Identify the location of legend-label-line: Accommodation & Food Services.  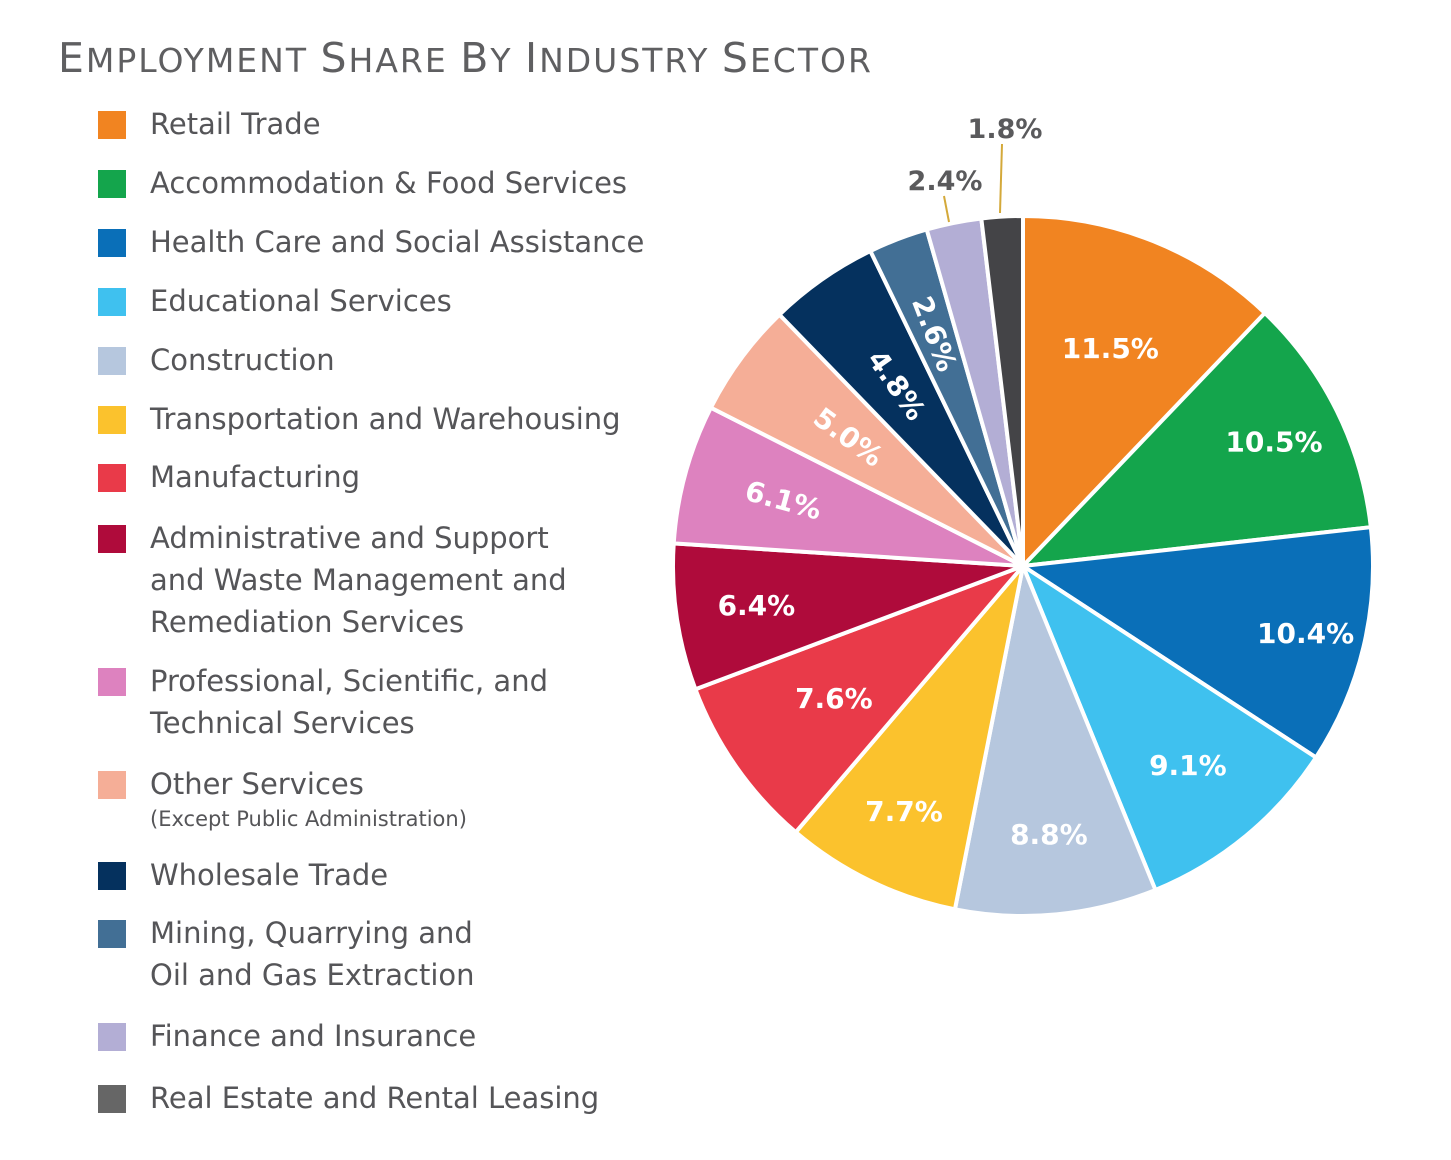
(389, 183).